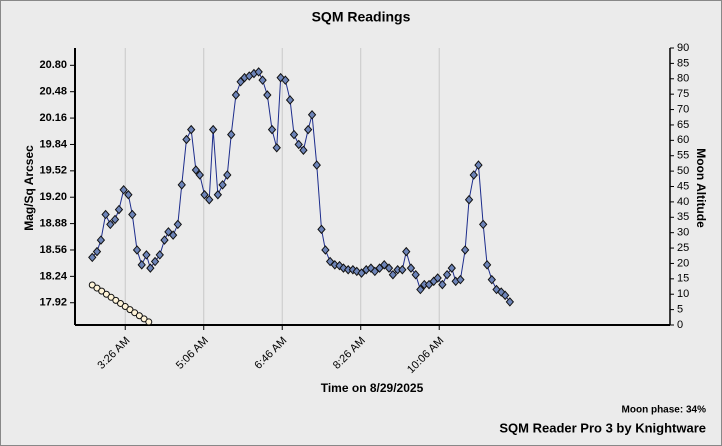 This screenshot has width=722, height=446. What do you see at coordinates (683, 171) in the screenshot?
I see `y2-tick-label: 50` at bounding box center [683, 171].